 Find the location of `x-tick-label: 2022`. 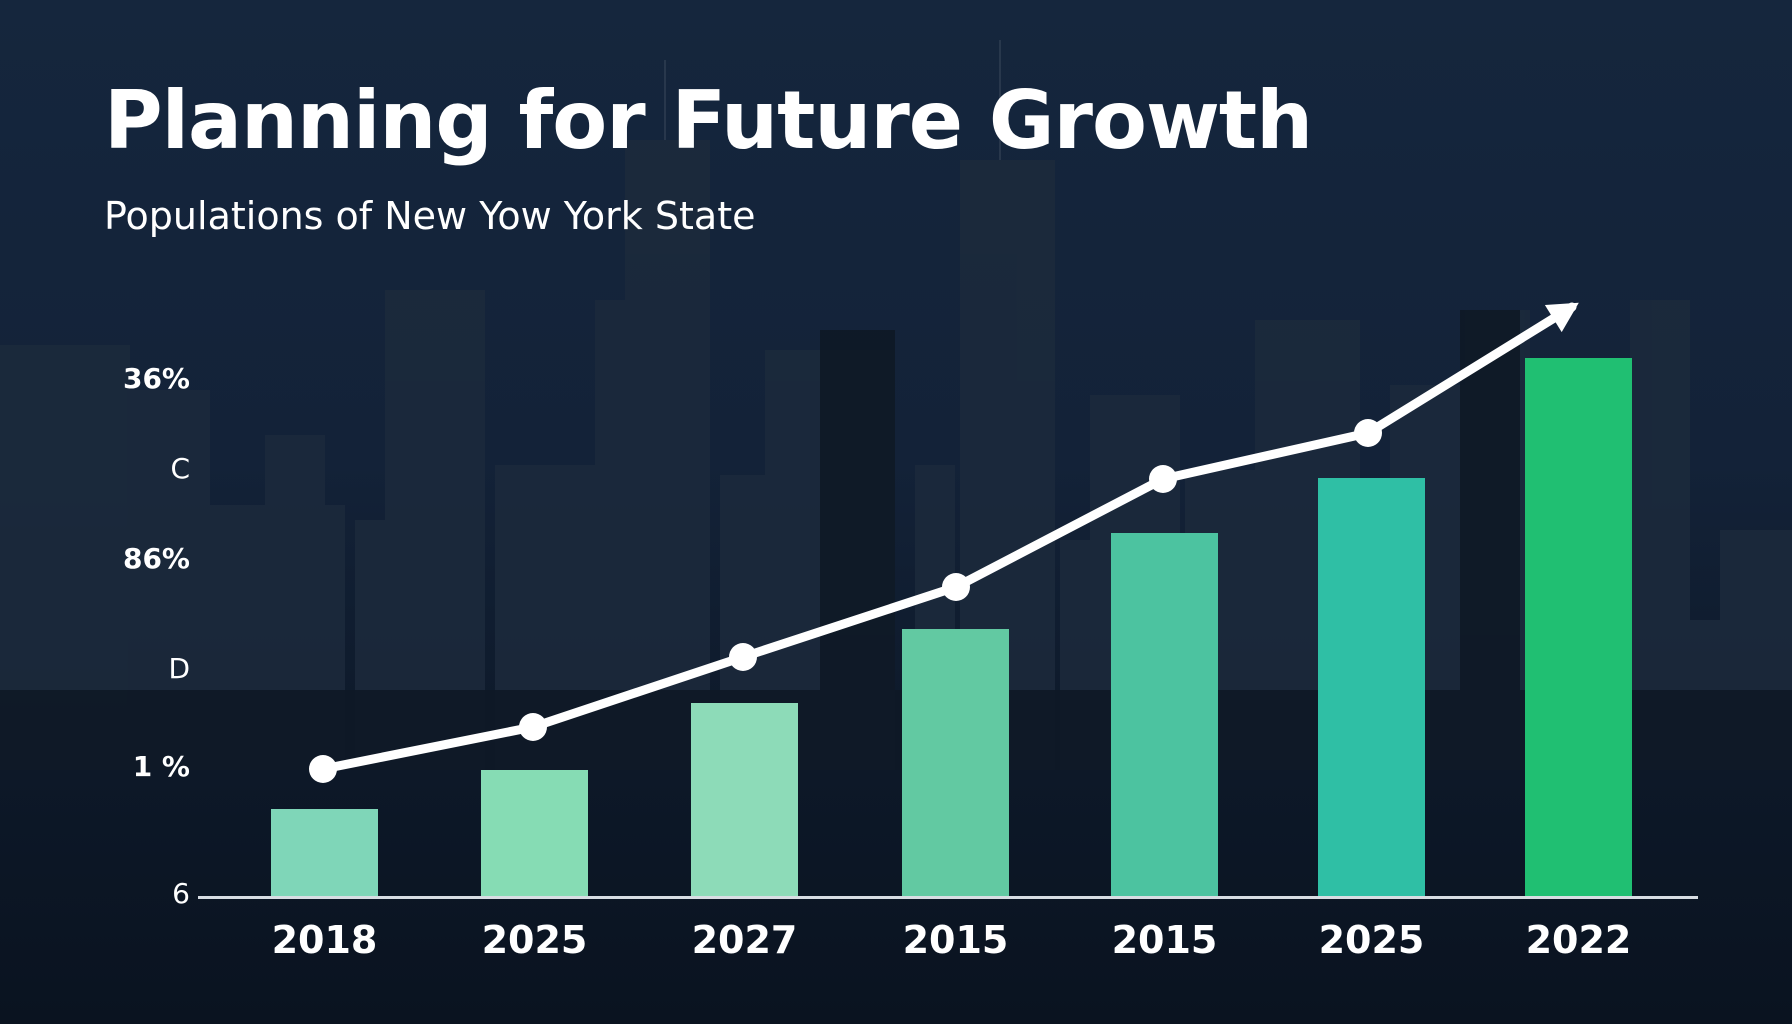

x-tick-label: 2022 is located at coordinates (1578, 940).